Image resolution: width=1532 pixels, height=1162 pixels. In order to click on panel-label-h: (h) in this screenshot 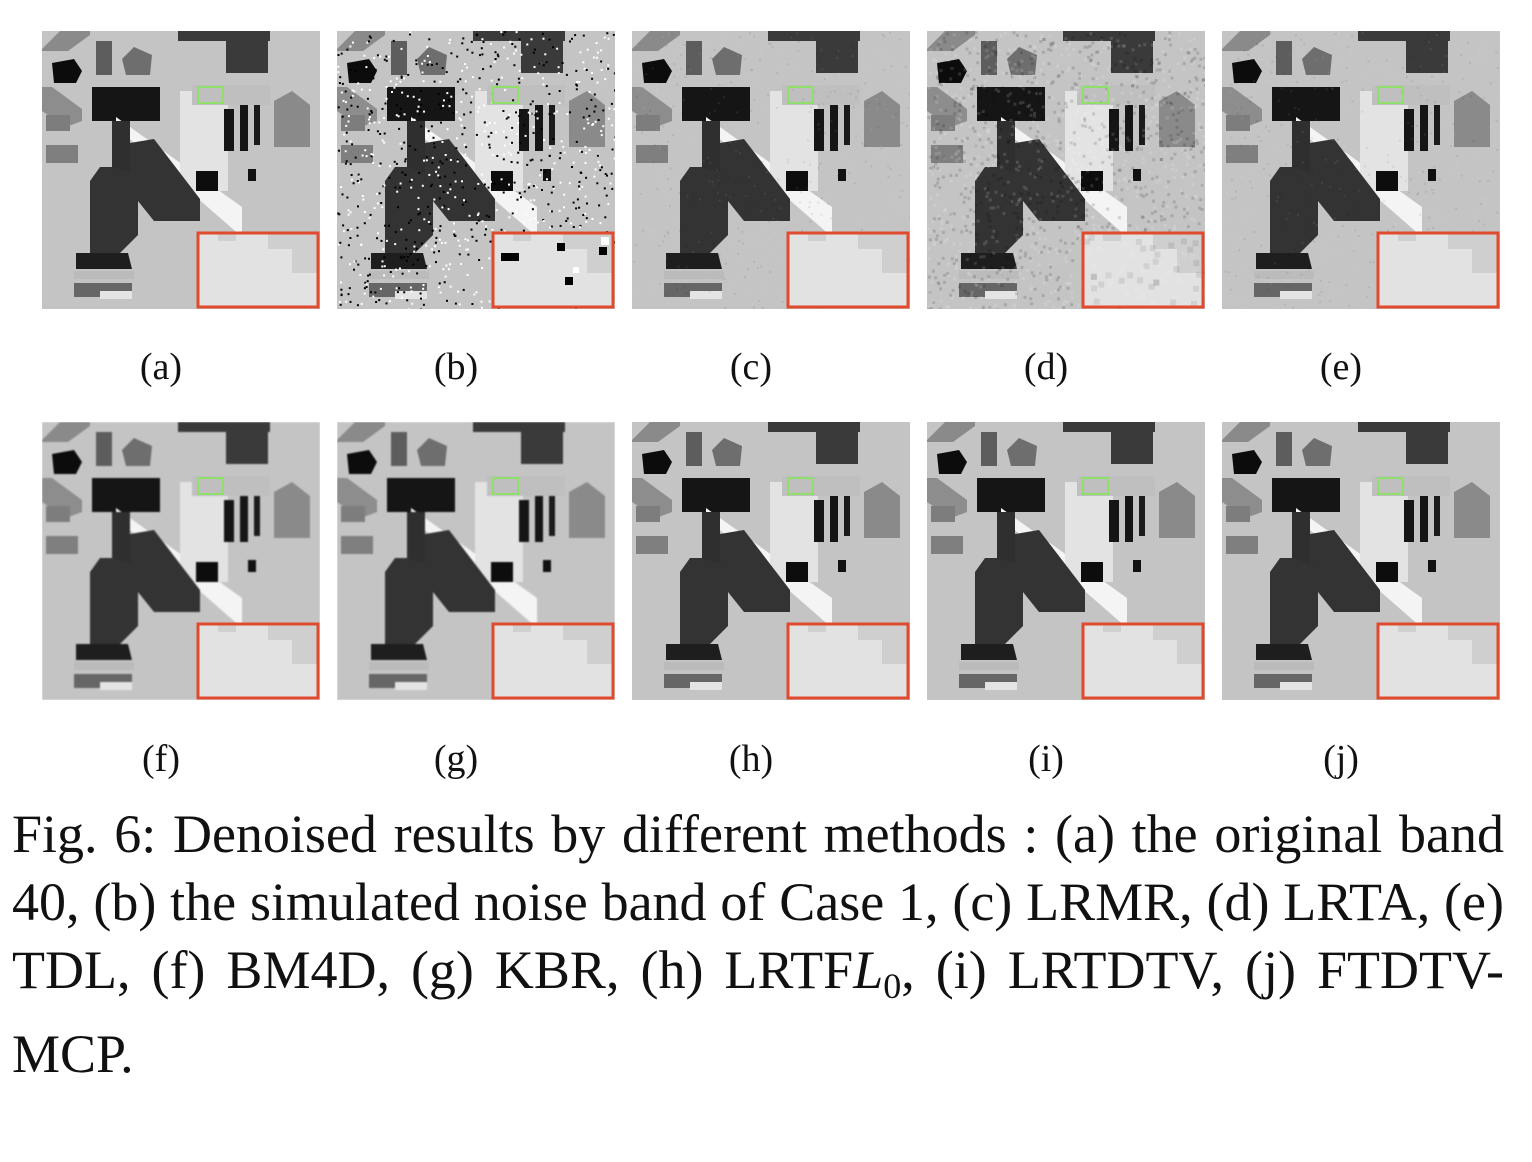, I will do `click(751, 759)`.